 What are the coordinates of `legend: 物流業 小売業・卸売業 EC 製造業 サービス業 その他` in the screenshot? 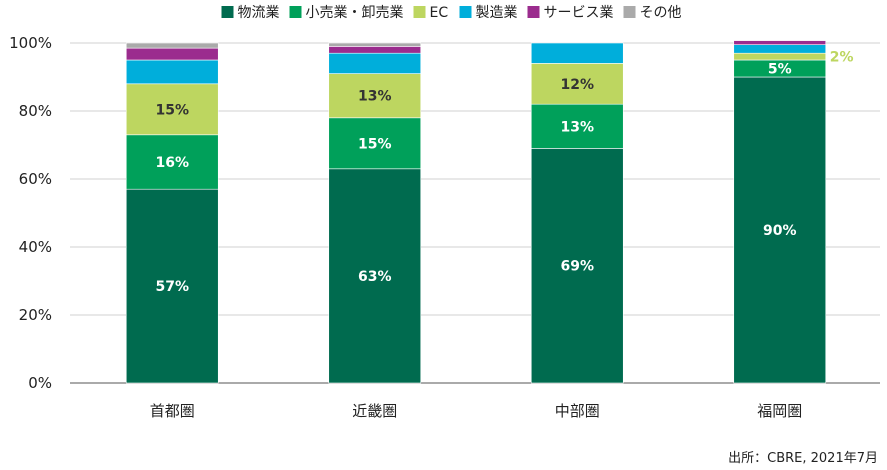 It's located at (451, 13).